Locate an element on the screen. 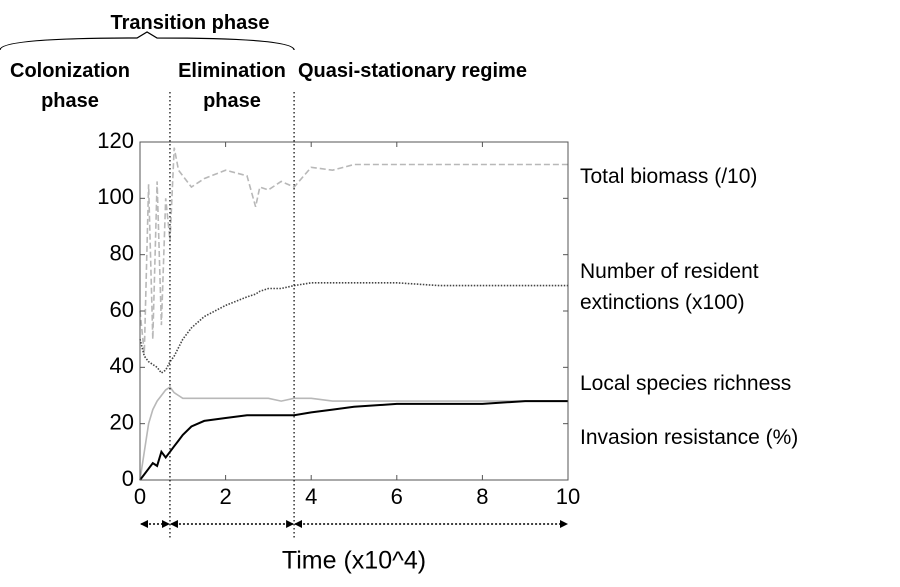 The height and width of the screenshot is (587, 900). x-tick-label: 6 is located at coordinates (397, 496).